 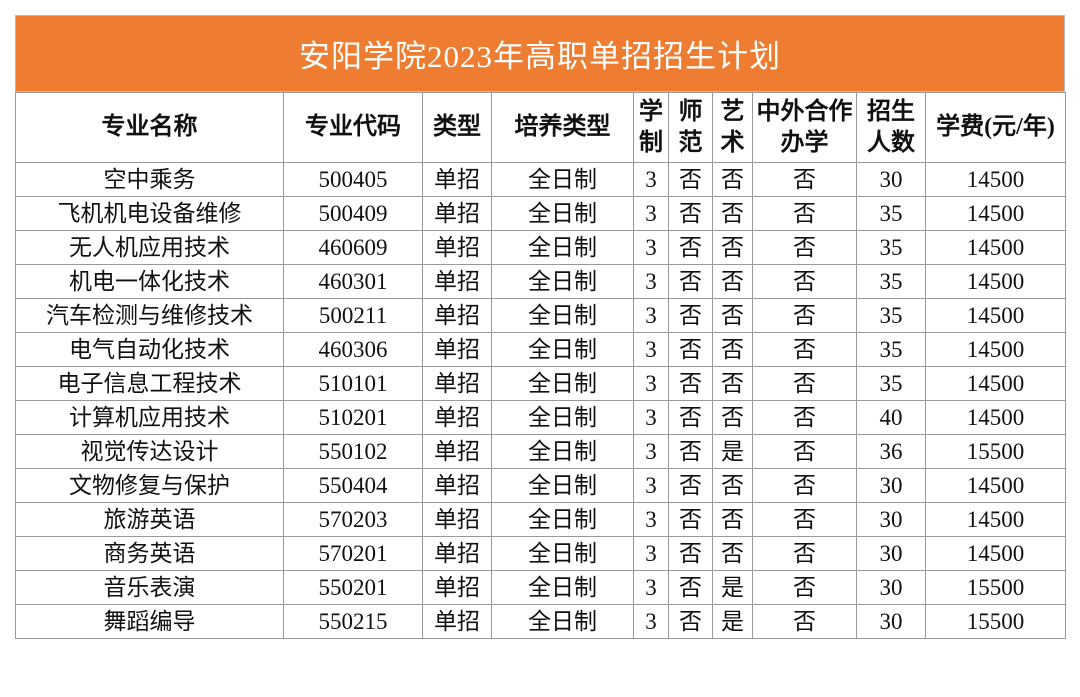 What do you see at coordinates (651, 127) in the screenshot?
I see `header-cell: 学制` at bounding box center [651, 127].